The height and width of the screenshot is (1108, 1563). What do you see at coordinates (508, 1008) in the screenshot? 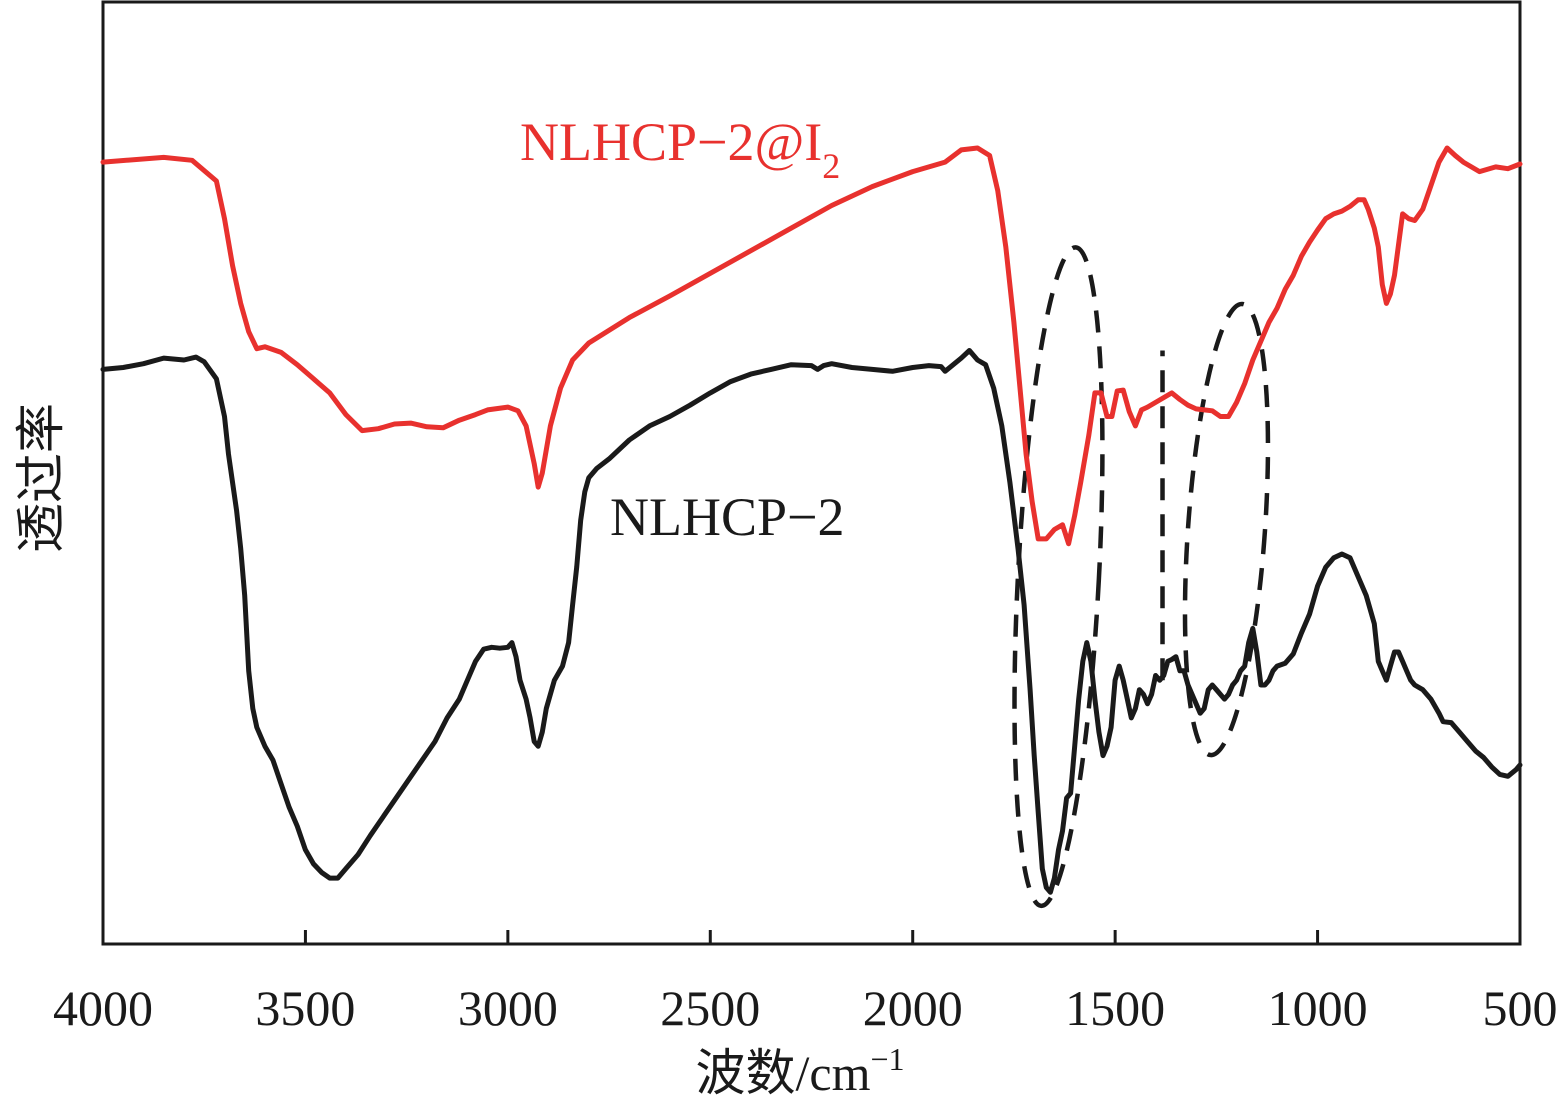
I see `x-tick-label-3000: 3000` at bounding box center [508, 1008].